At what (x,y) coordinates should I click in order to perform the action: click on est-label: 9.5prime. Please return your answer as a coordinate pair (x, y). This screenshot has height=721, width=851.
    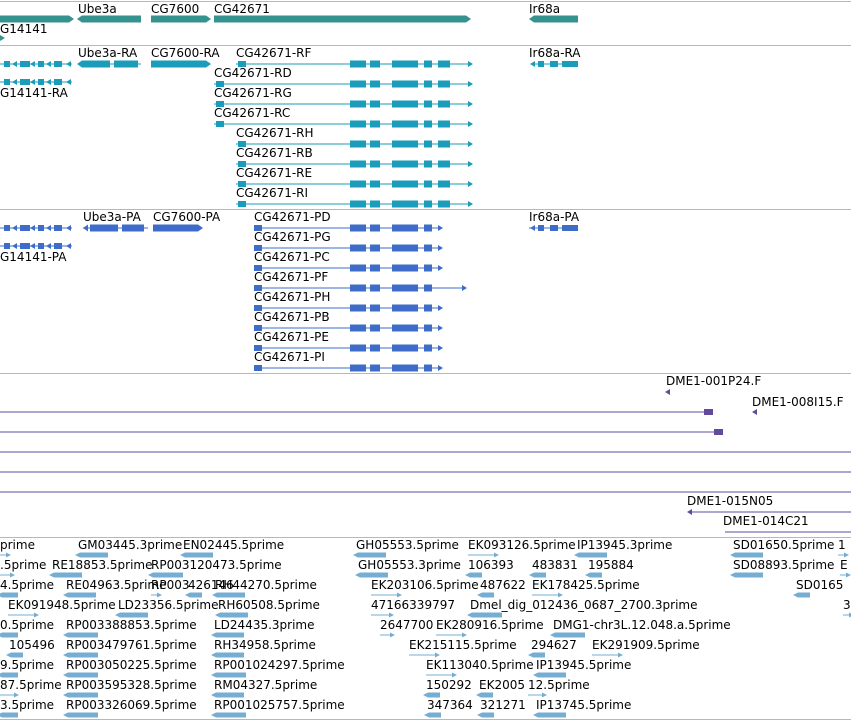
    Looking at the image, I should click on (27, 665).